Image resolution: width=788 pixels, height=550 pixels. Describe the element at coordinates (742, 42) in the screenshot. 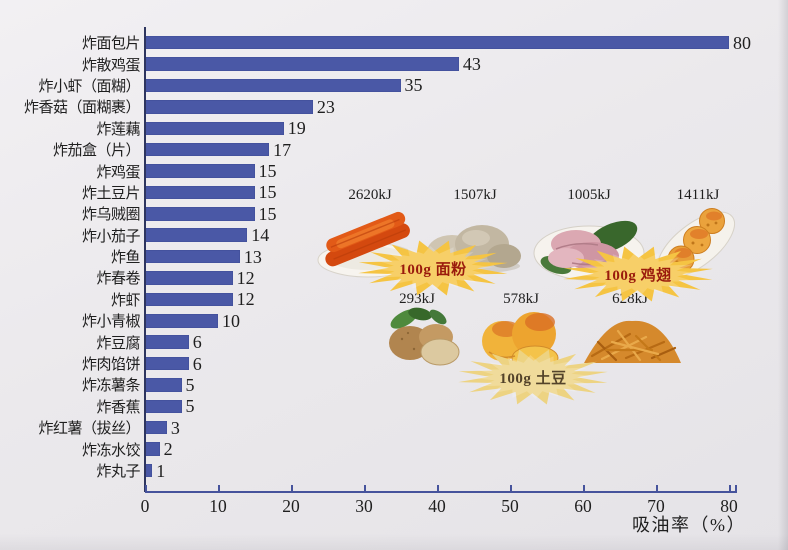

I see `value-label: 80` at that location.